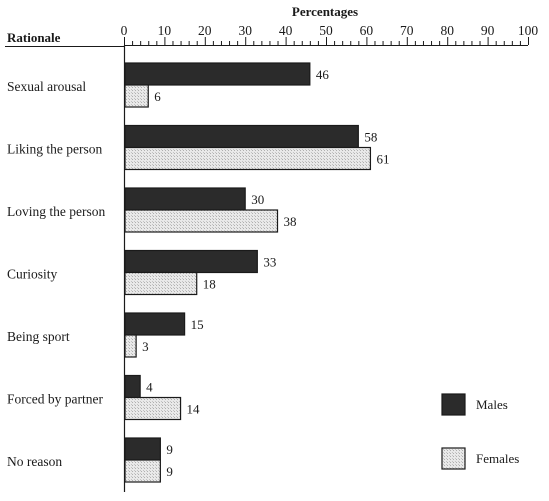 This screenshot has height=501, width=549. I want to click on x-tick-label: 90, so click(488, 30).